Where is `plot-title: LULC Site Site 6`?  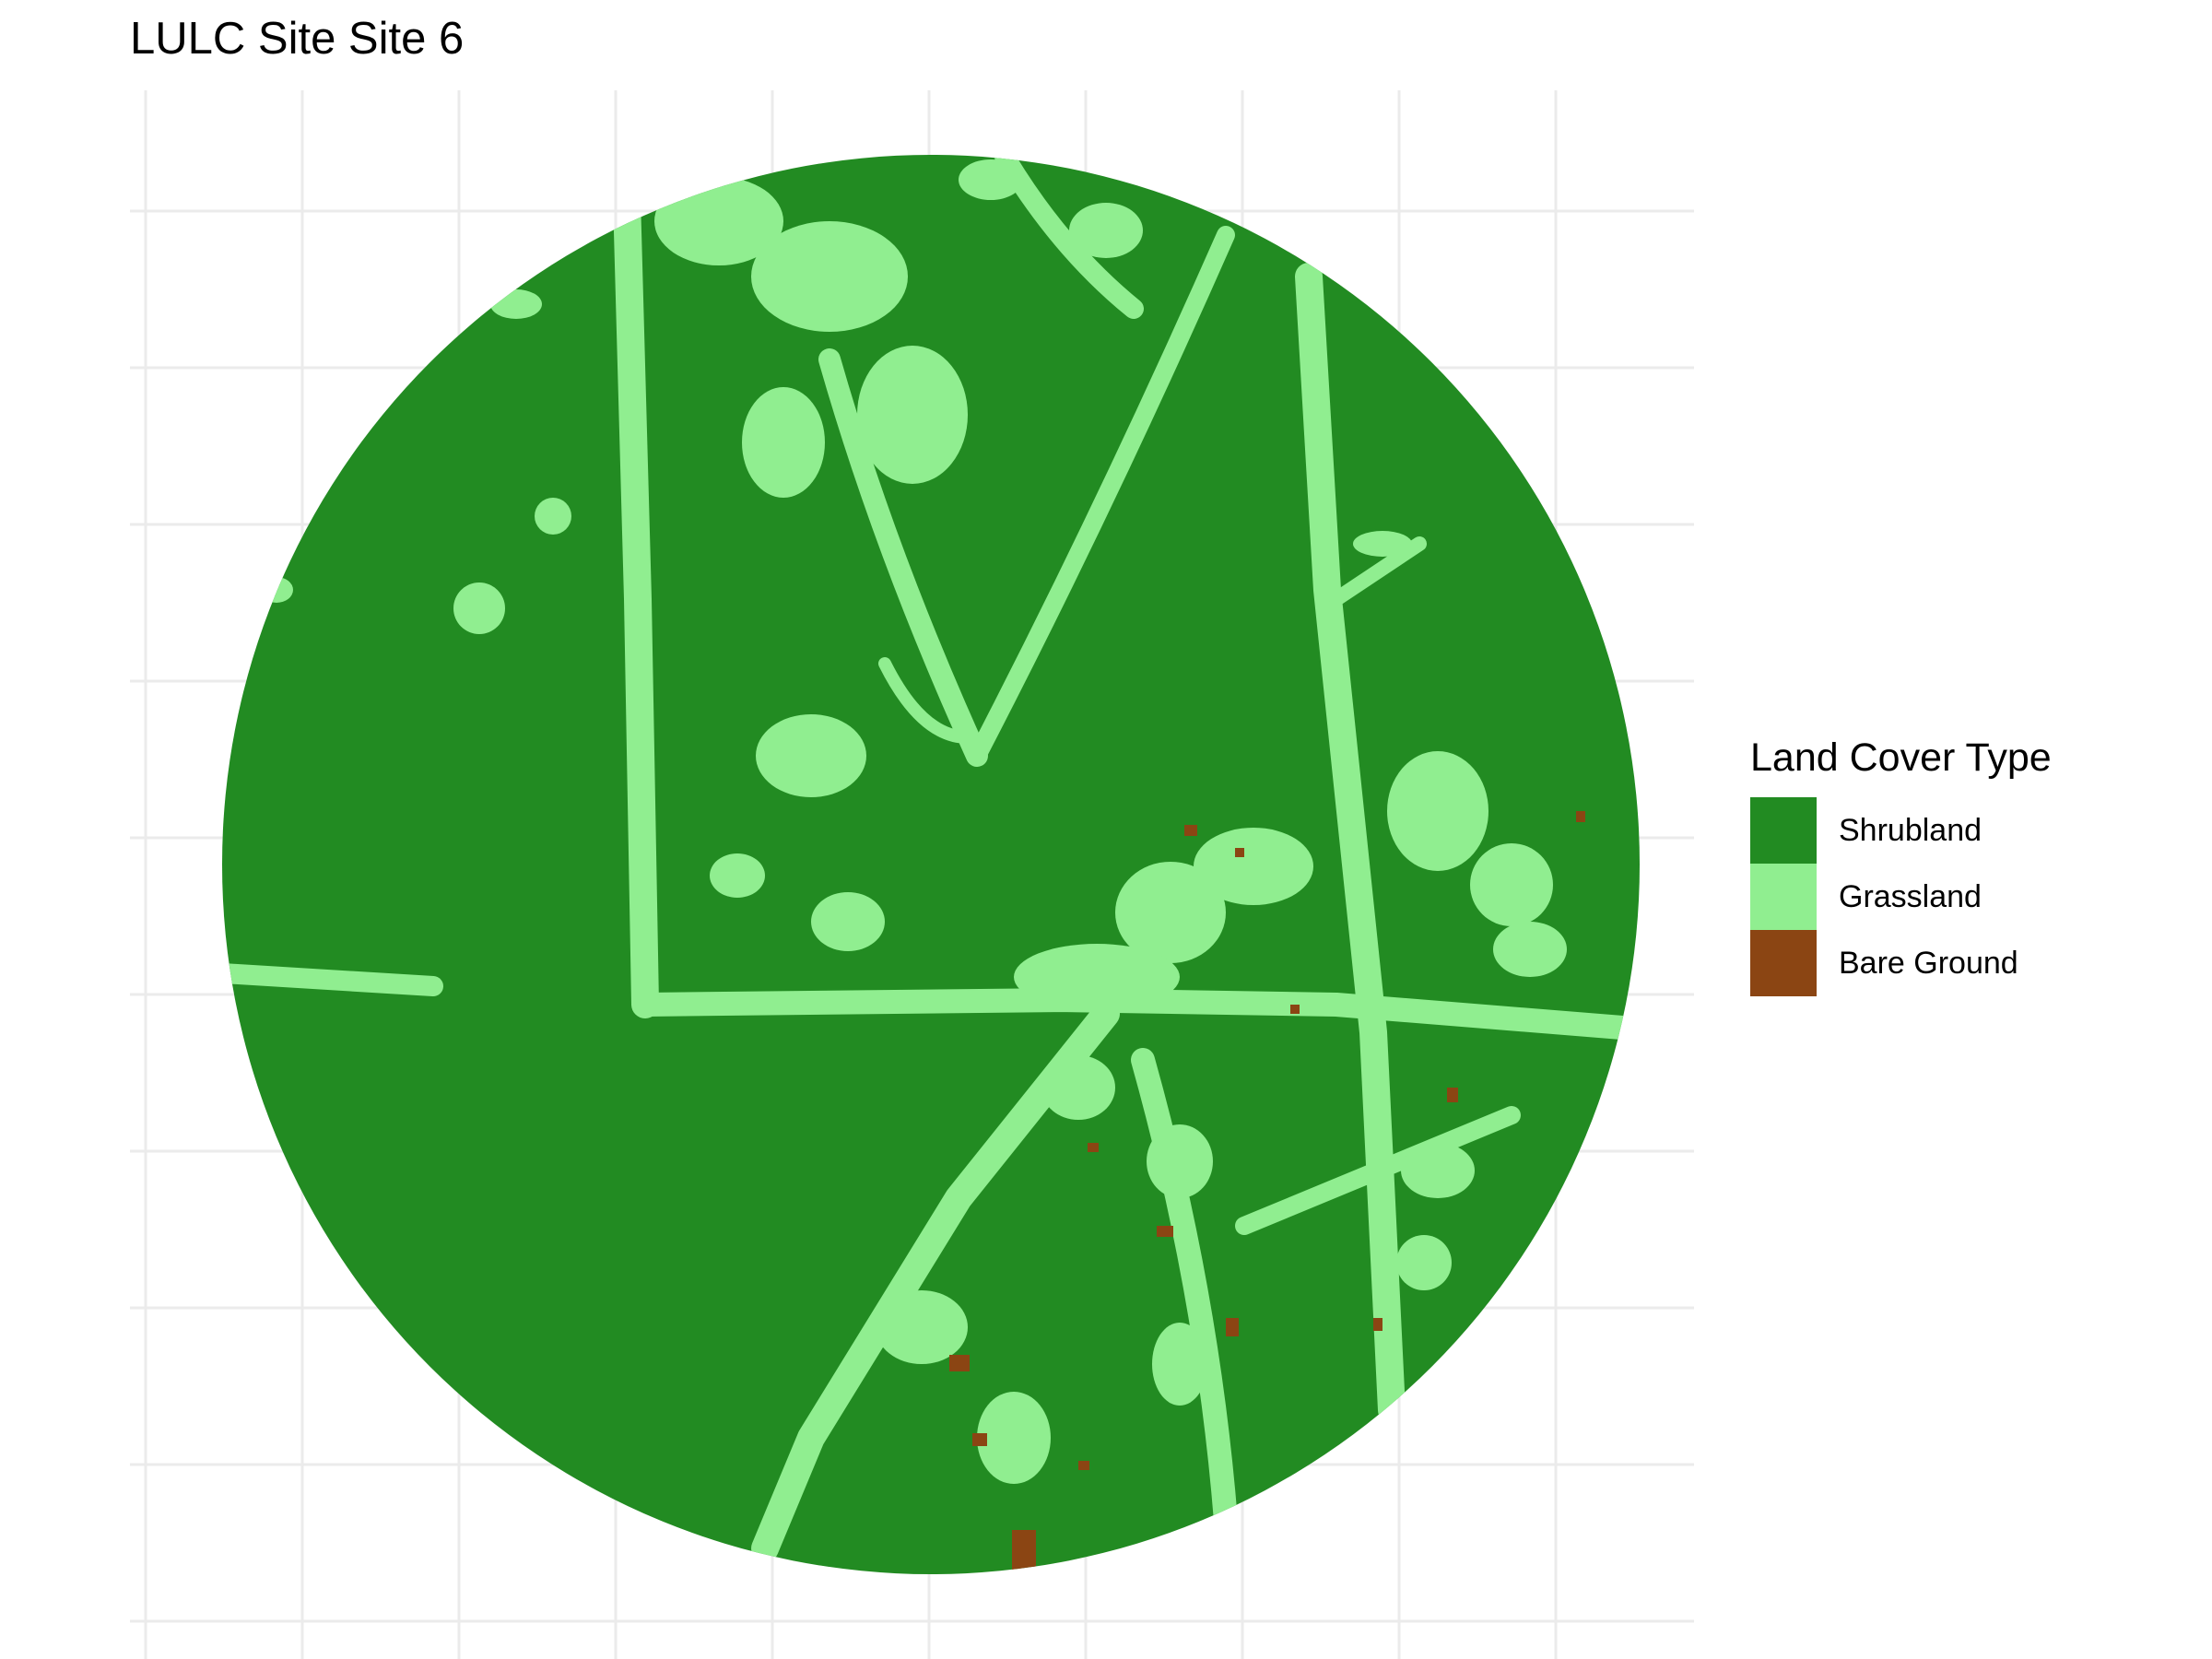
plot-title: LULC Site Site 6 is located at coordinates (297, 39).